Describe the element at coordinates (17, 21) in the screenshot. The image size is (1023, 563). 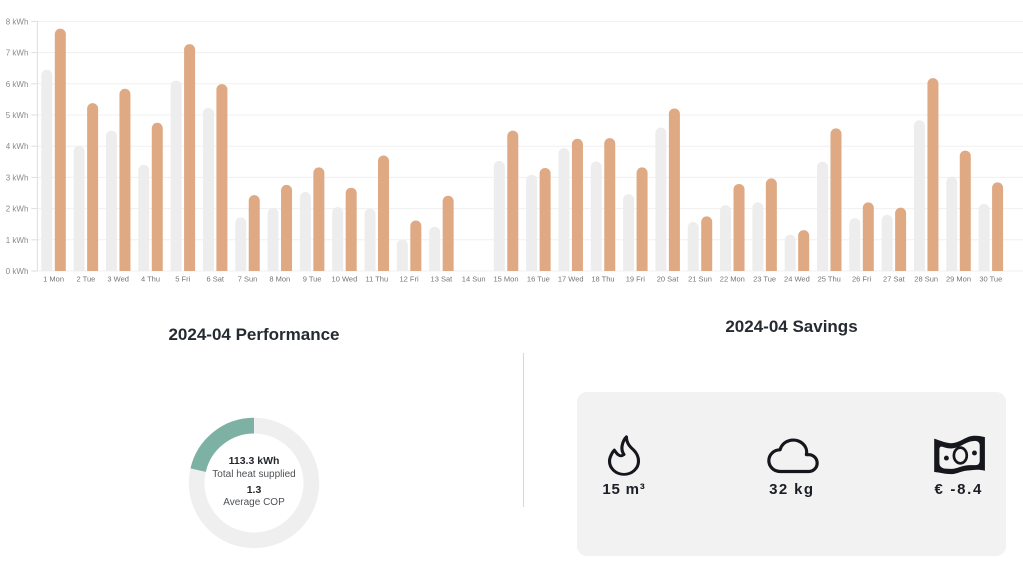
I see `svg-text: 8 kWh` at that location.